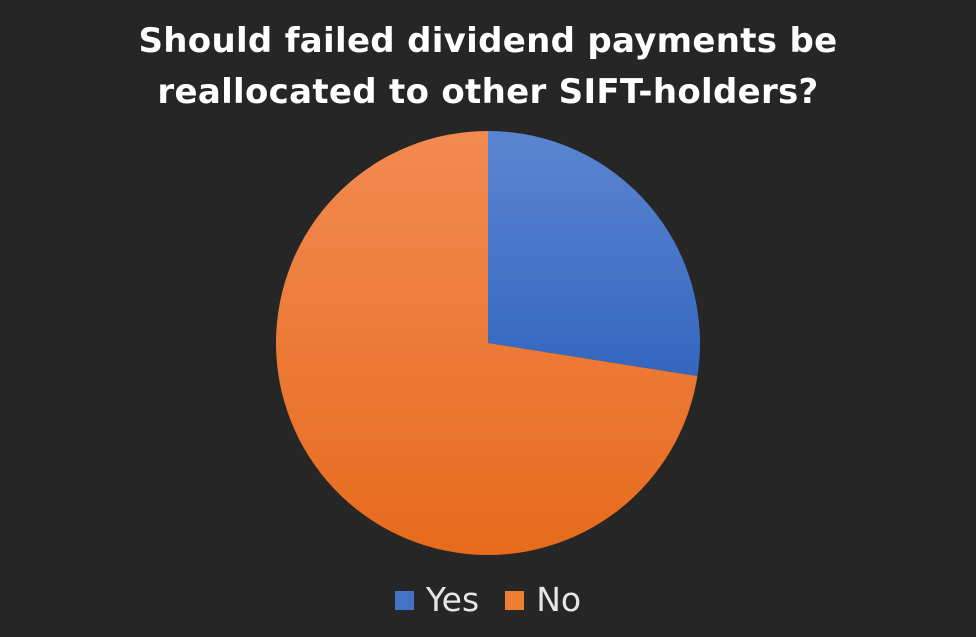  Describe the element at coordinates (488, 92) in the screenshot. I see `chart-title-line-2: reallocated to other SIFT-holders?` at that location.